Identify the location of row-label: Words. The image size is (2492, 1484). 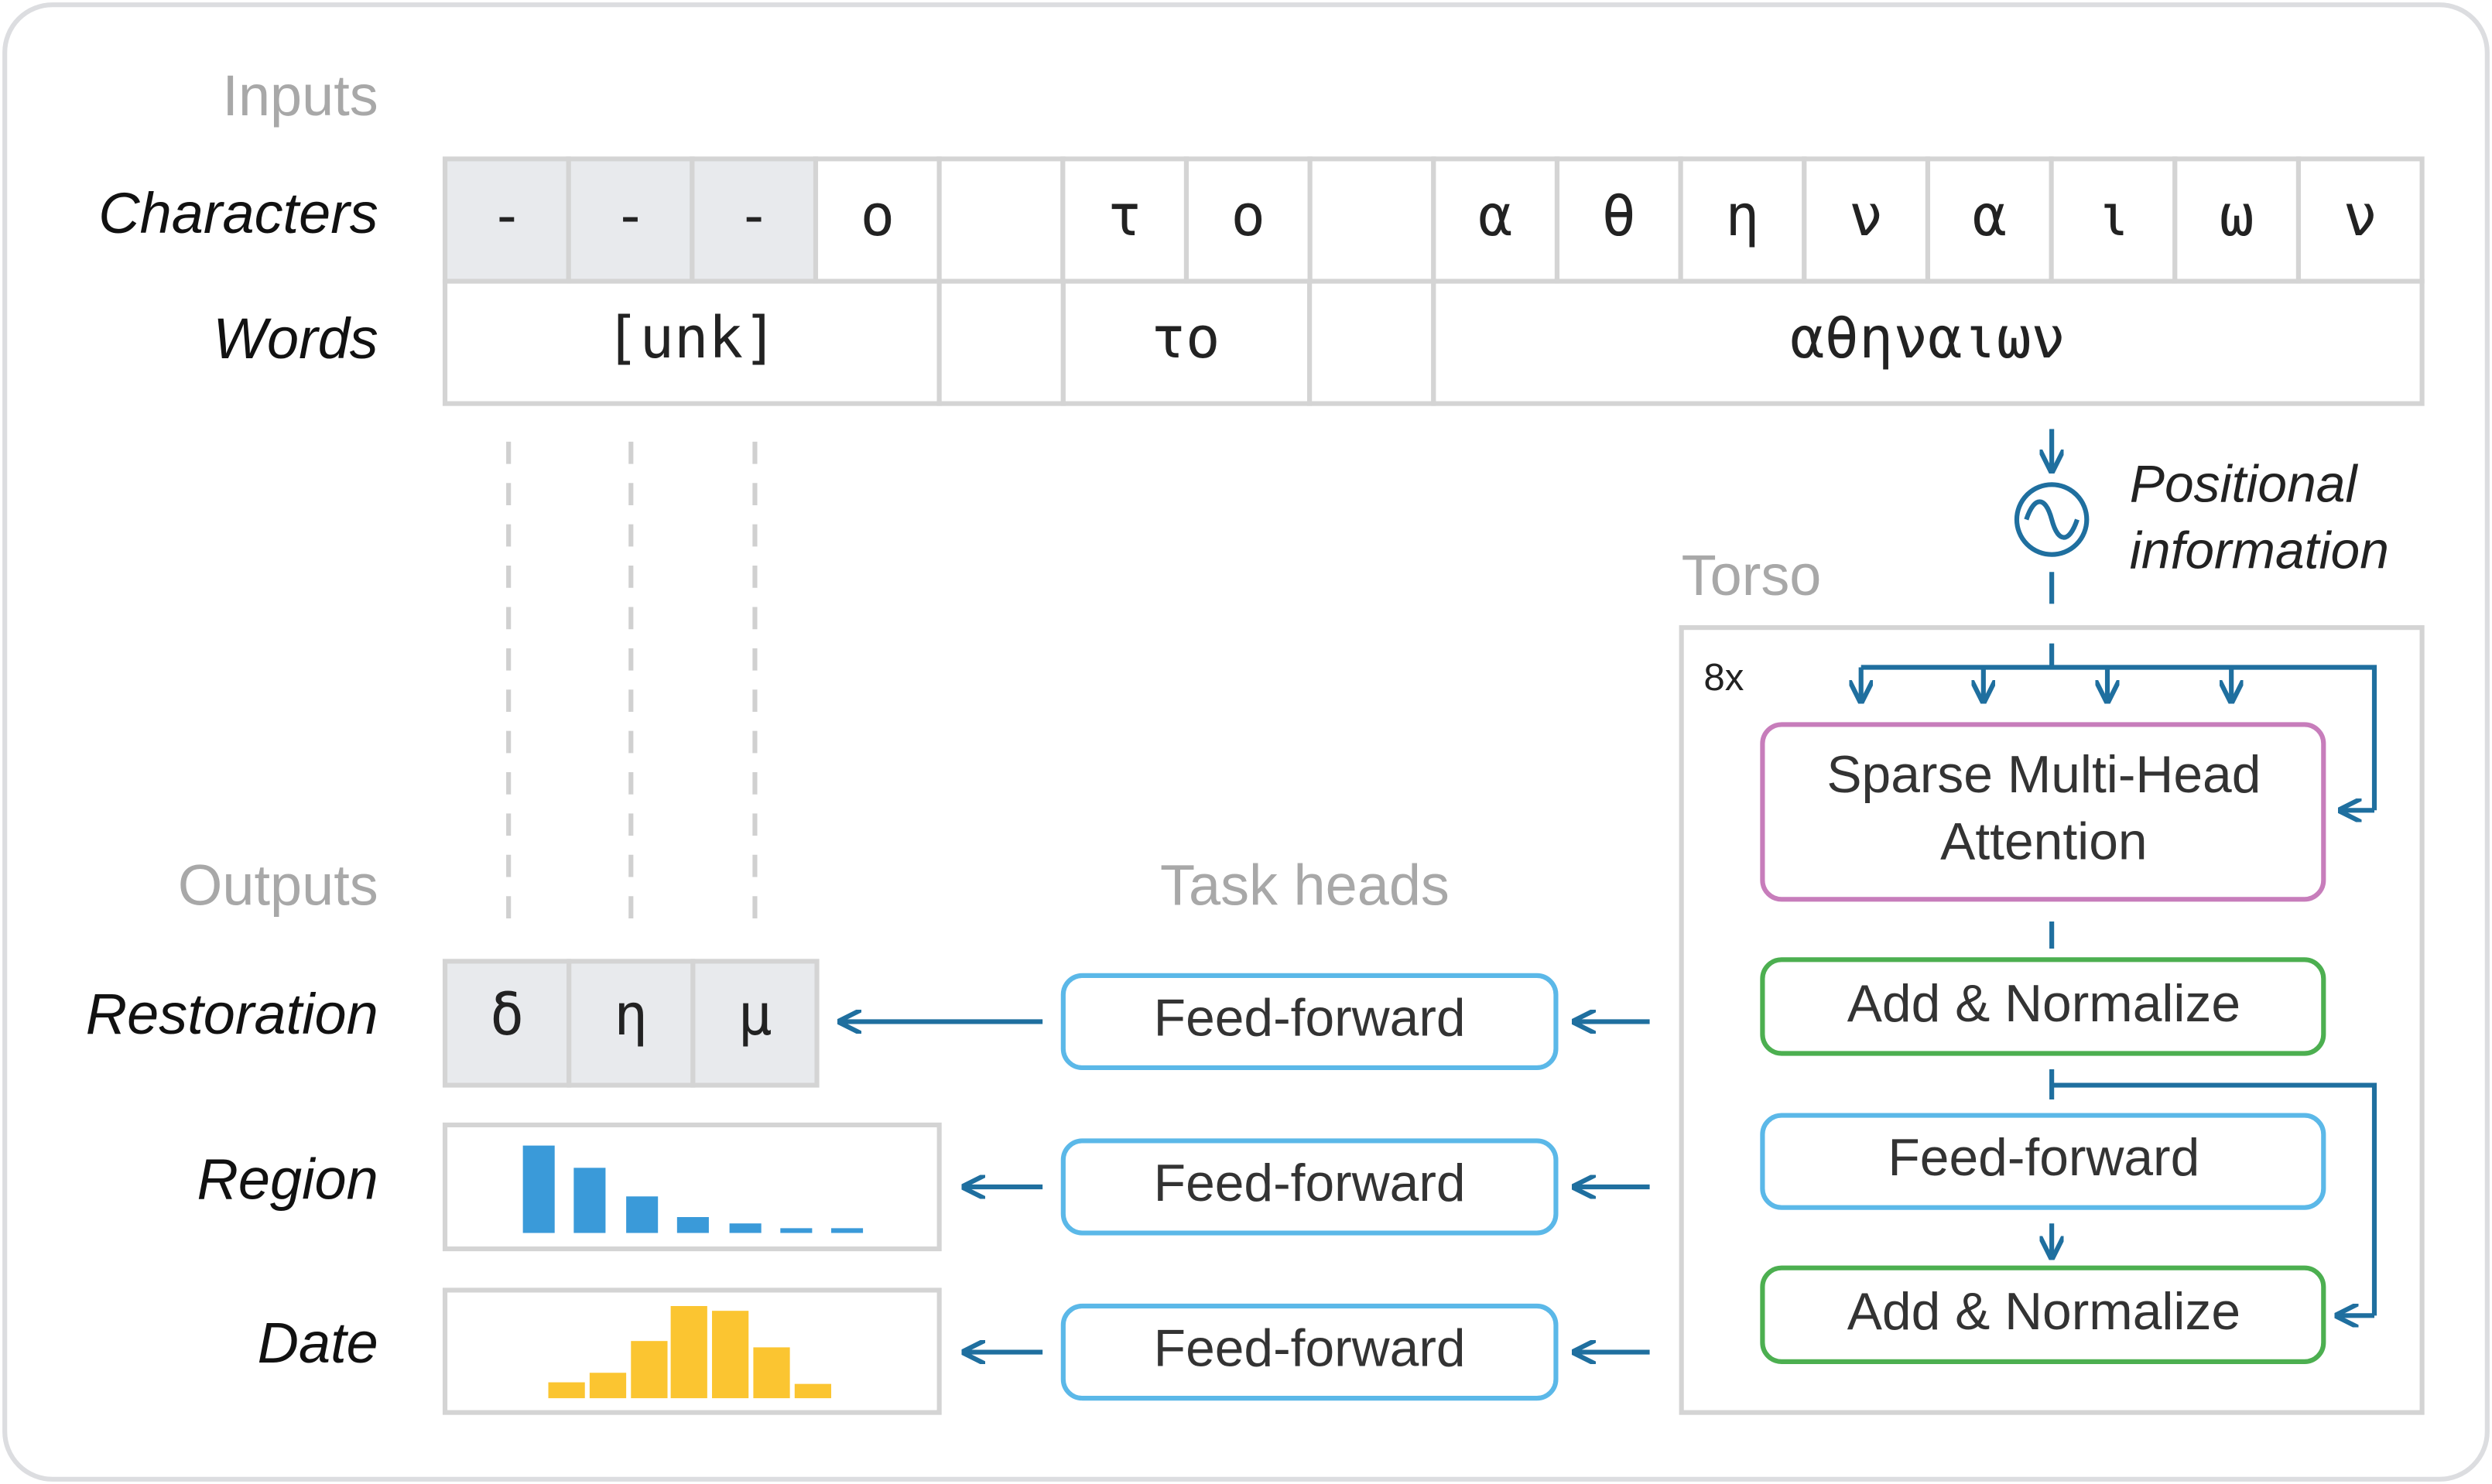
(295, 339).